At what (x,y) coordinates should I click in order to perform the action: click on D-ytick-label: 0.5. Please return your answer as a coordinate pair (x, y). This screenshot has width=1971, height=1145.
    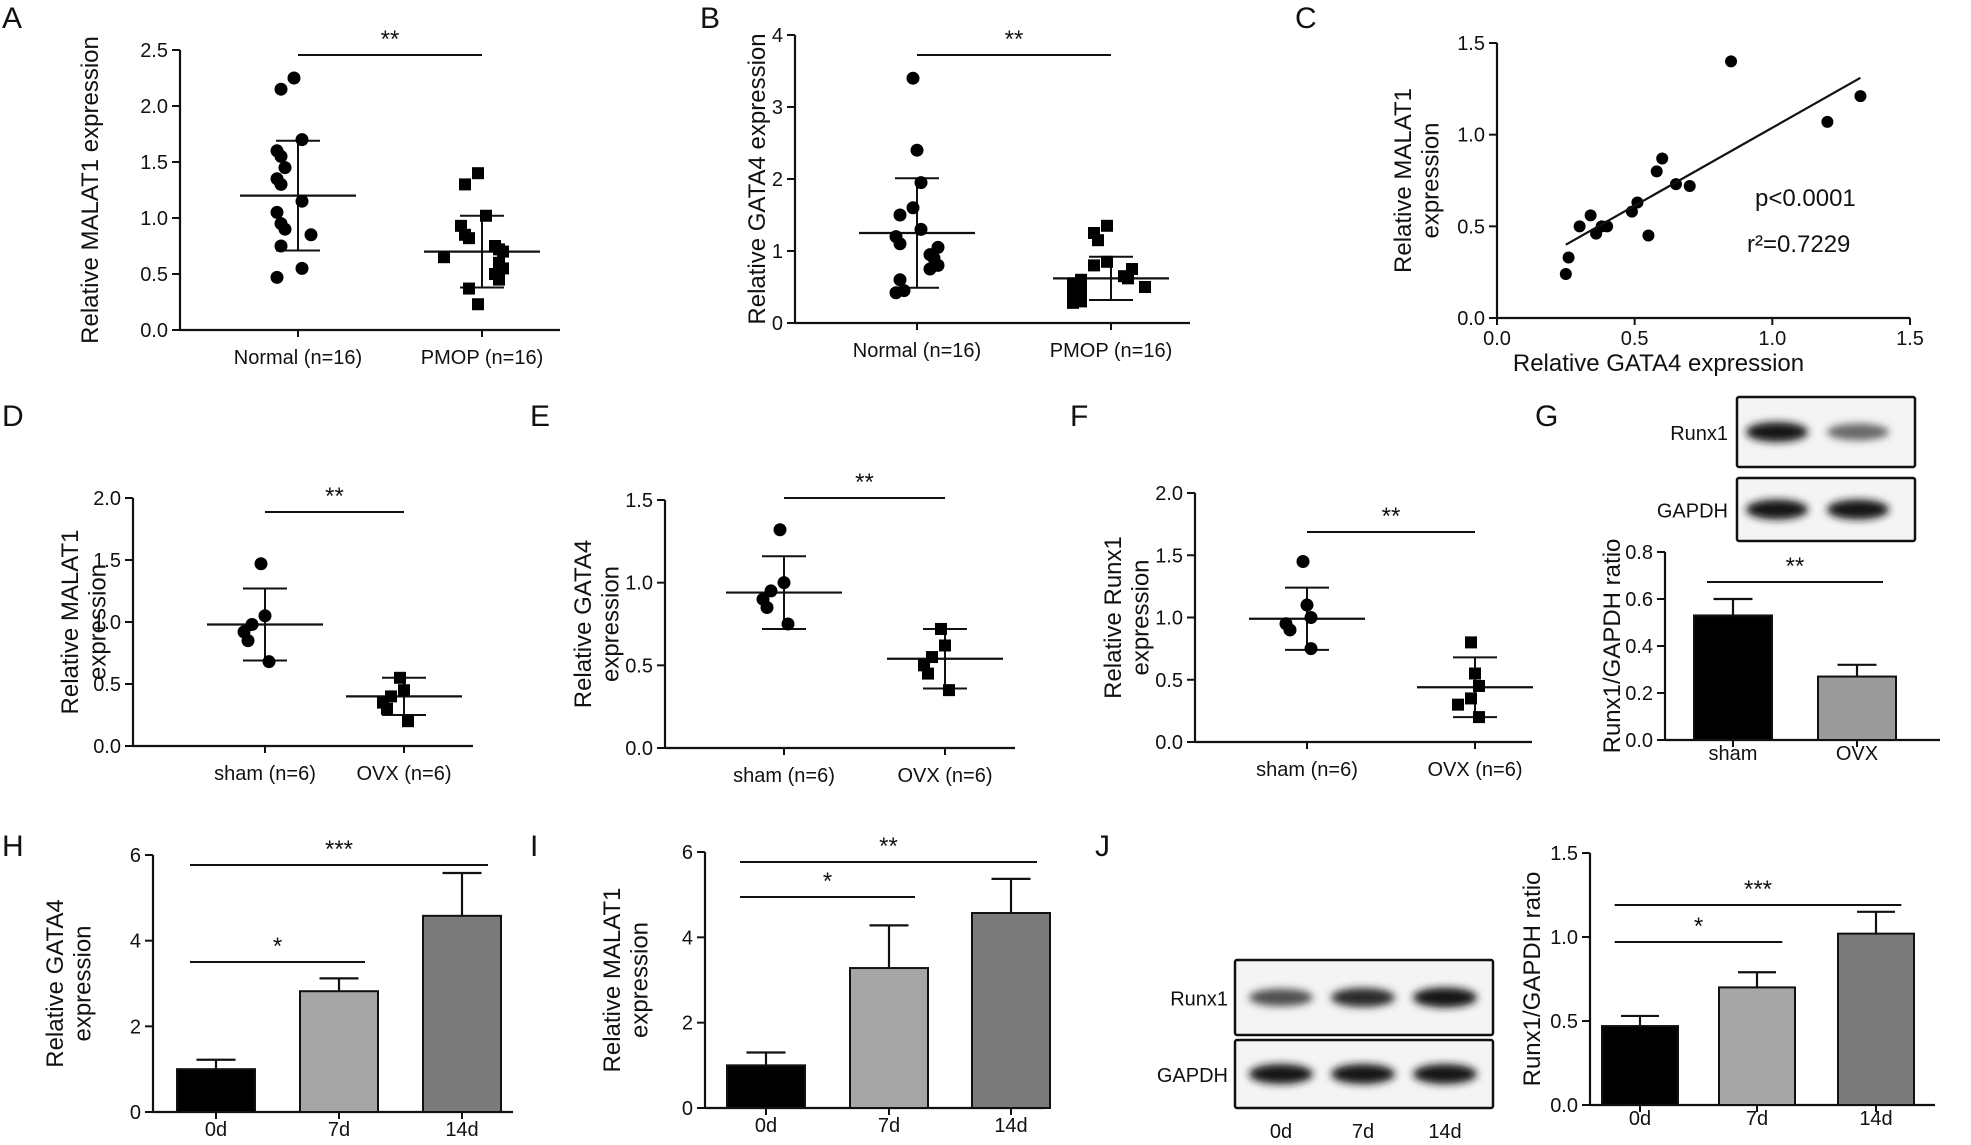
    Looking at the image, I should click on (107, 685).